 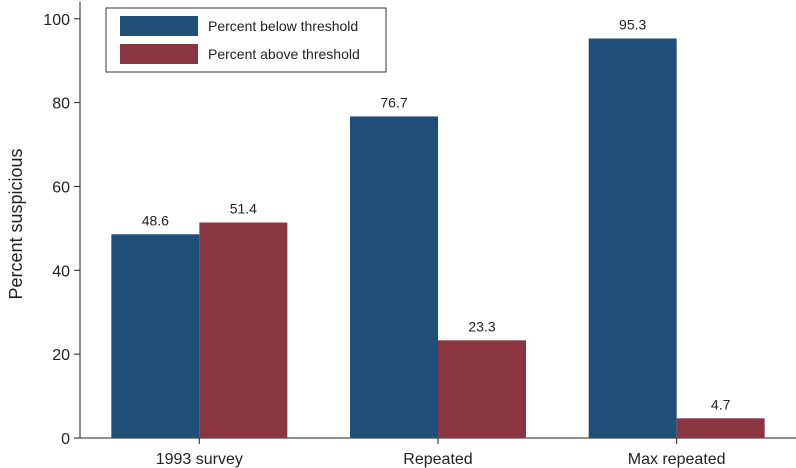 What do you see at coordinates (677, 459) in the screenshot?
I see `x-tick-label: Max repeated` at bounding box center [677, 459].